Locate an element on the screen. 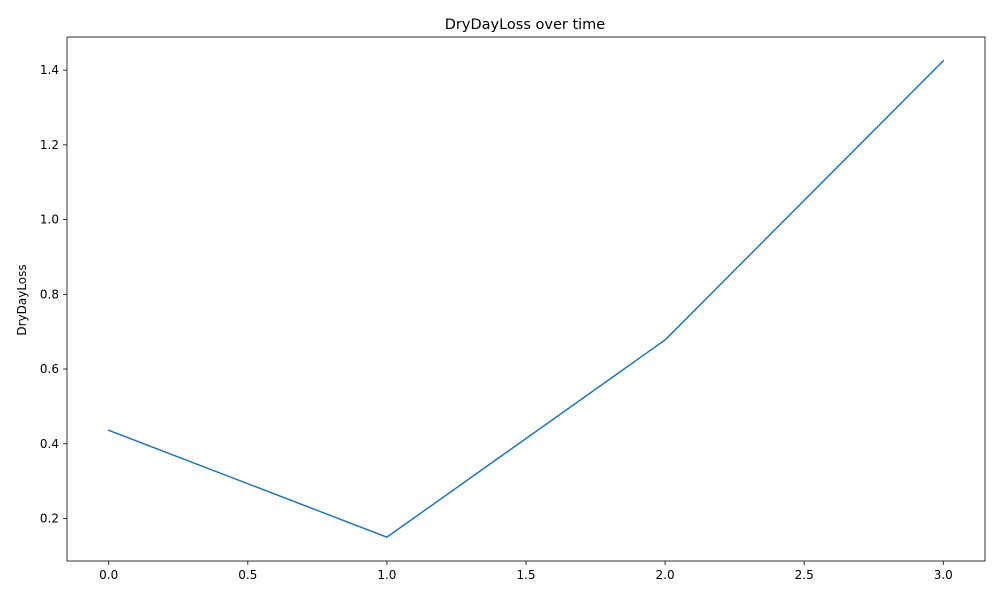 The height and width of the screenshot is (600, 1000). x-tick-label: 3.0 is located at coordinates (943, 575).